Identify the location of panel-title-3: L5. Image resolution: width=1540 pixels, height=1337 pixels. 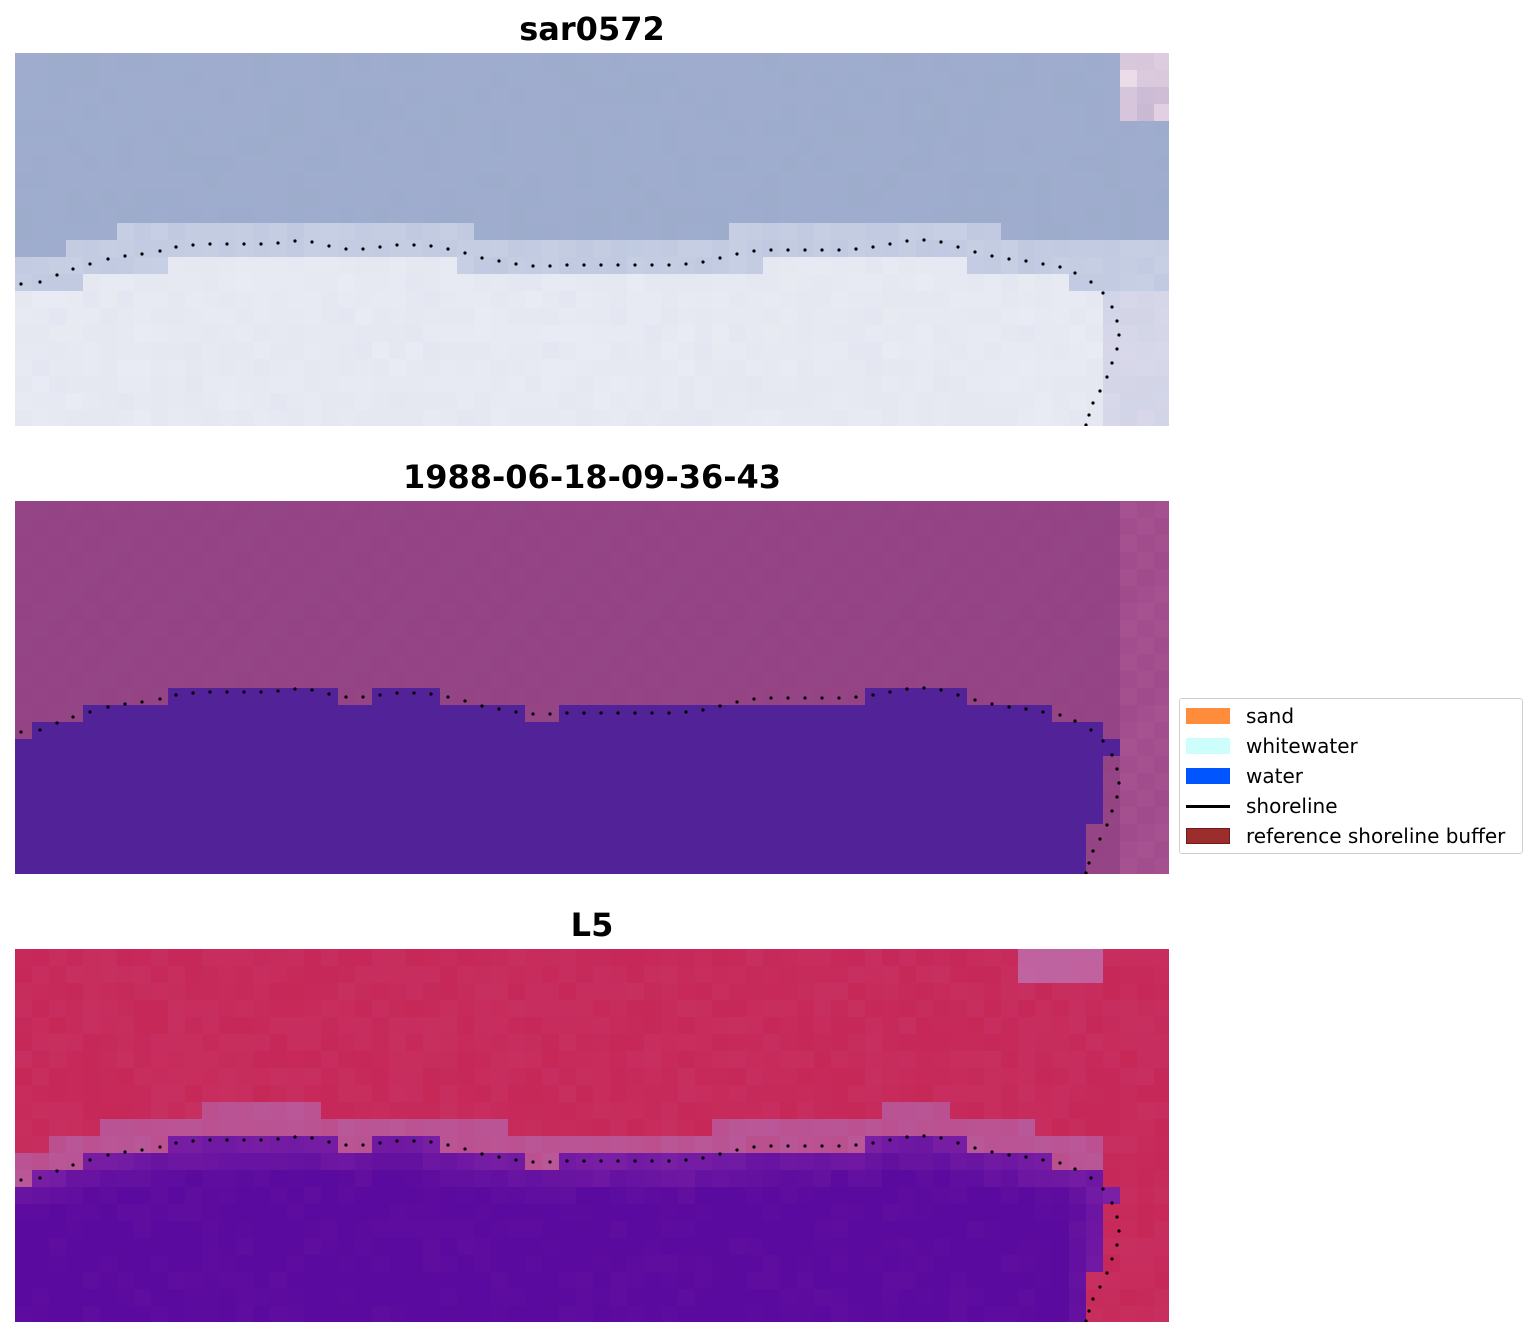
(592, 925).